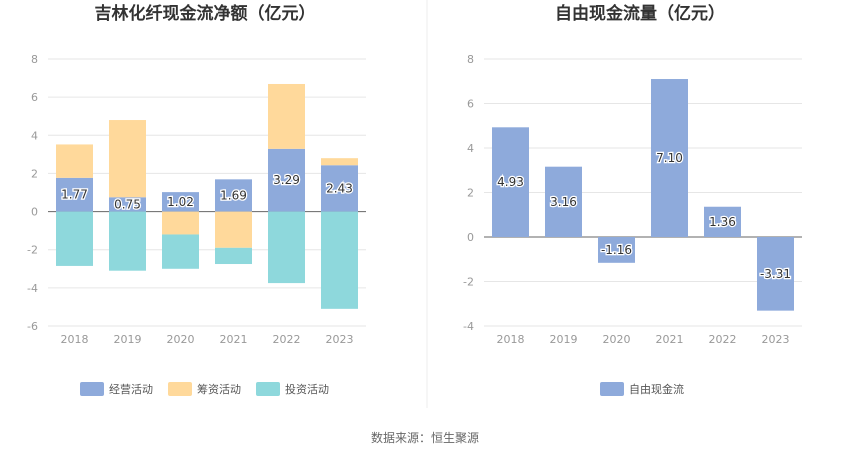 The height and width of the screenshot is (459, 850). What do you see at coordinates (640, 13) in the screenshot?
I see `chart-title: 自由现金流量（亿元）` at bounding box center [640, 13].